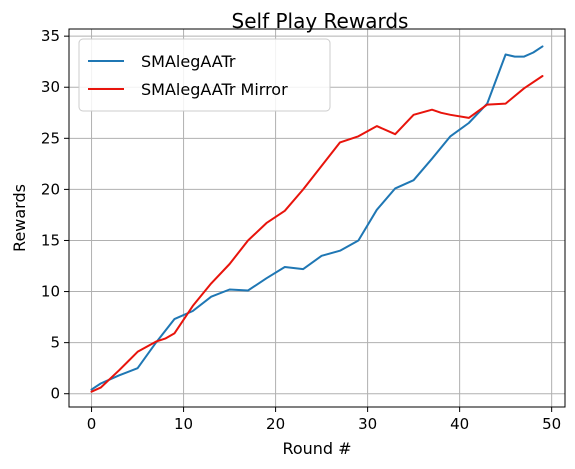  I want to click on x-axis-label: Round #, so click(316, 448).